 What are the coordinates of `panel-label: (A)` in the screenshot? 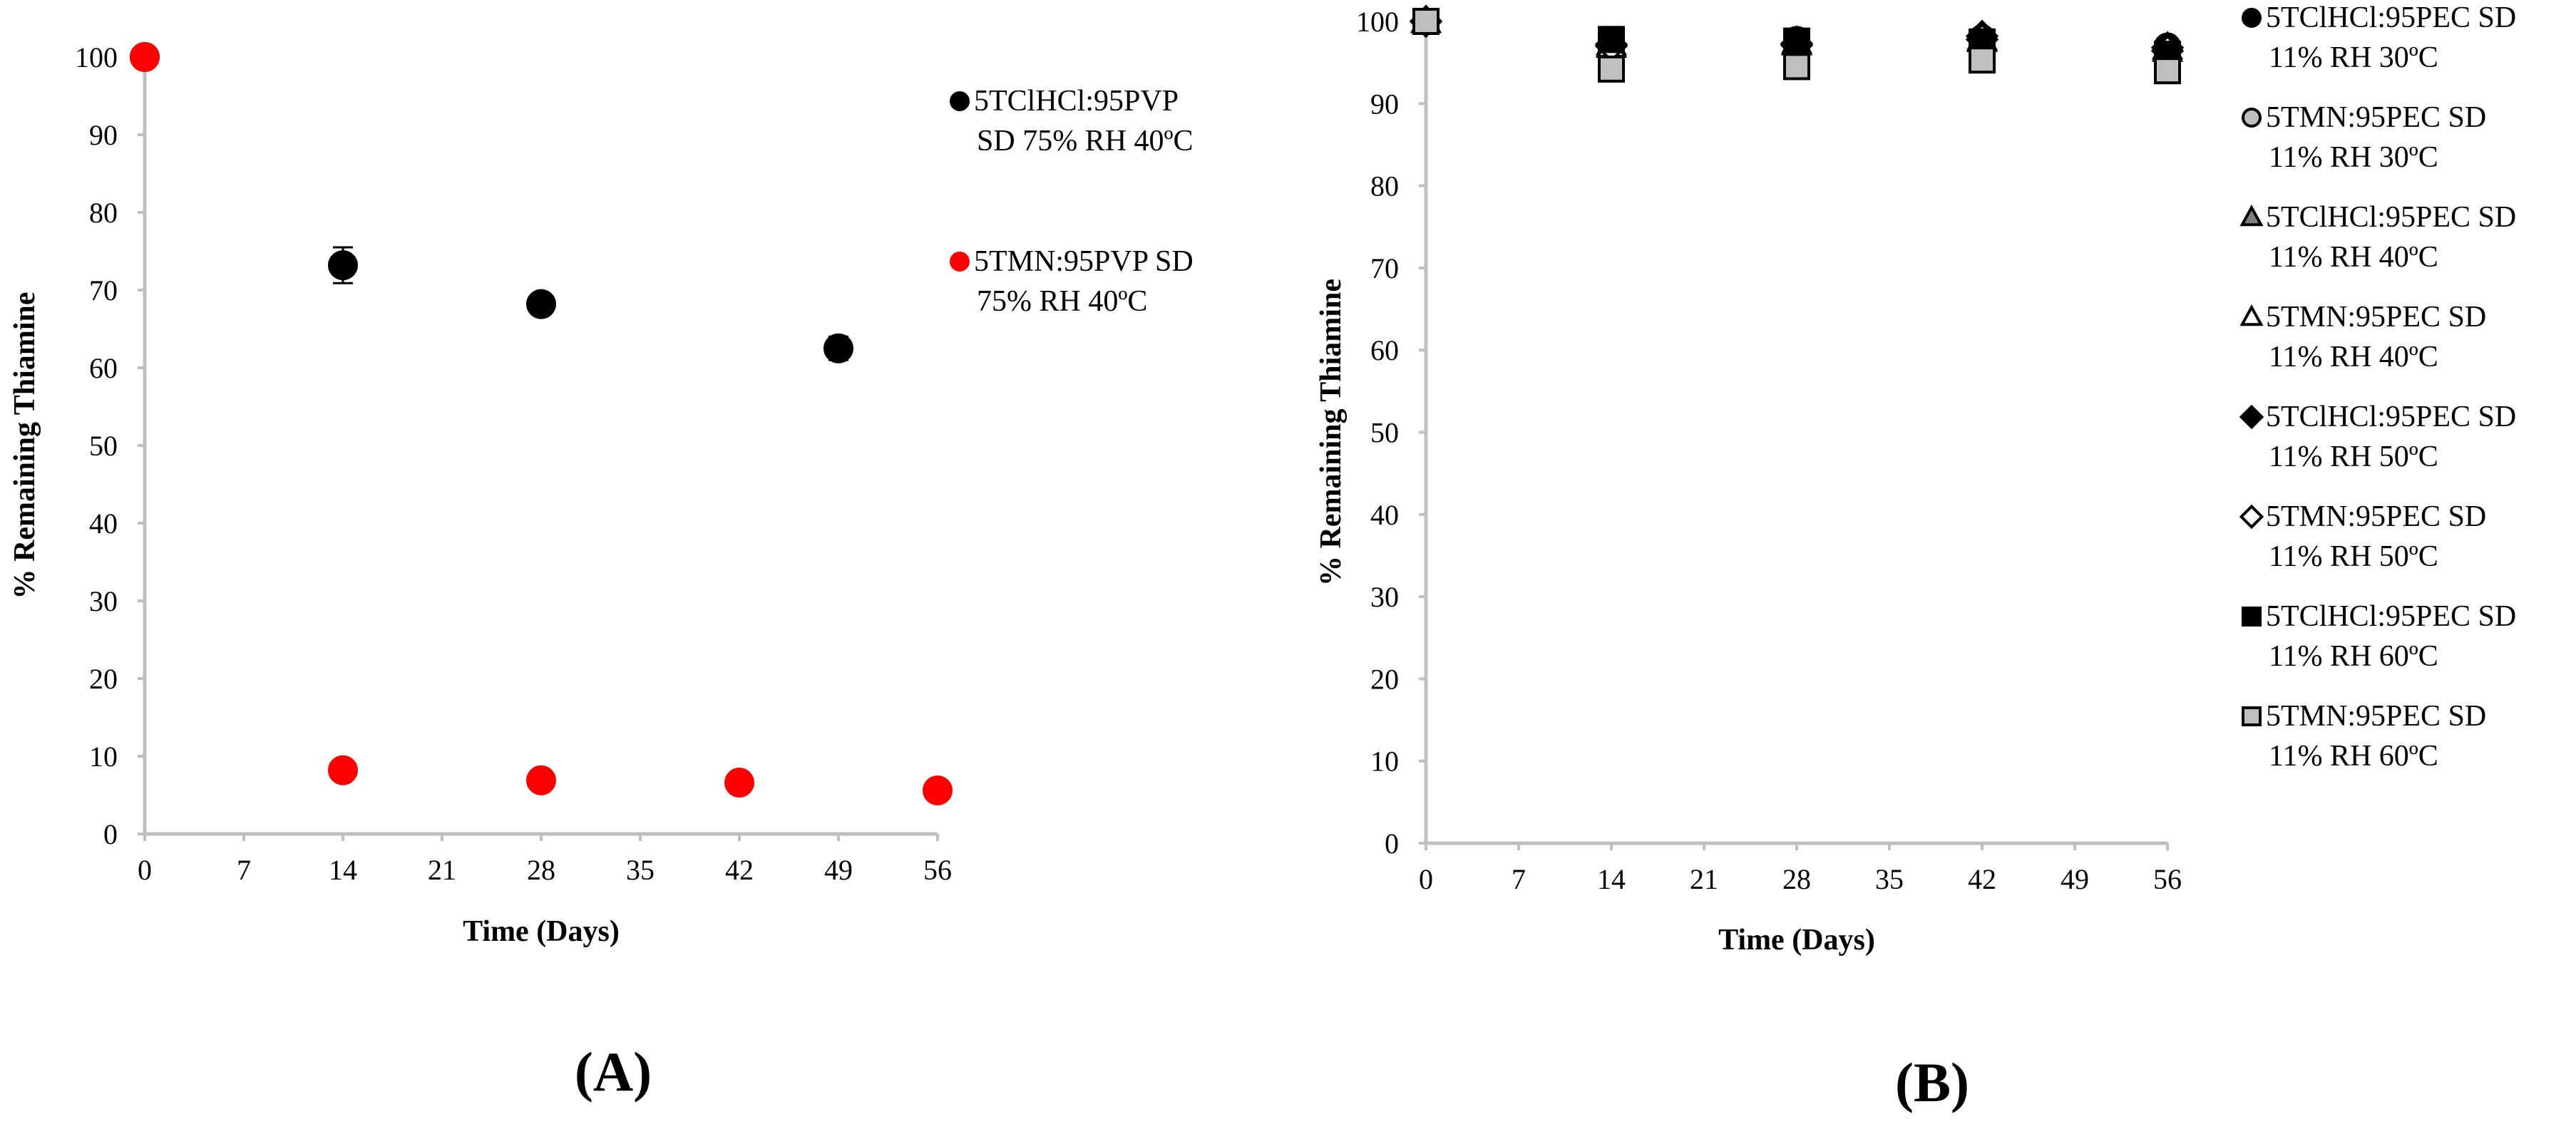 It's located at (613, 1072).